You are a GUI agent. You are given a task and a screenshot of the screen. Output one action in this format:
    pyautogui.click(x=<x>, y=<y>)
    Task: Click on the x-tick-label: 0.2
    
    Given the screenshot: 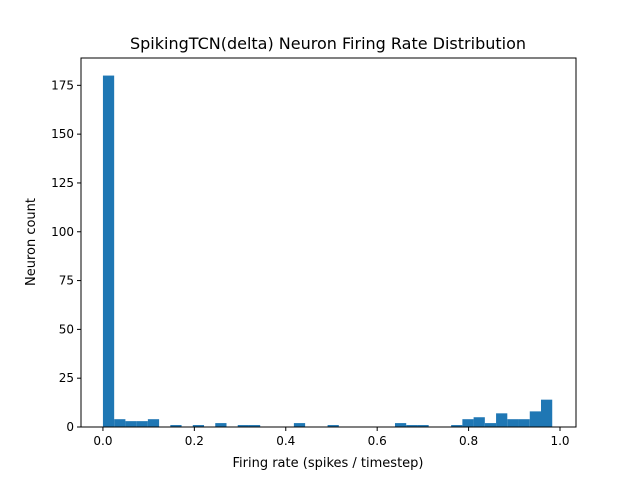 What is the action you would take?
    pyautogui.click(x=194, y=441)
    